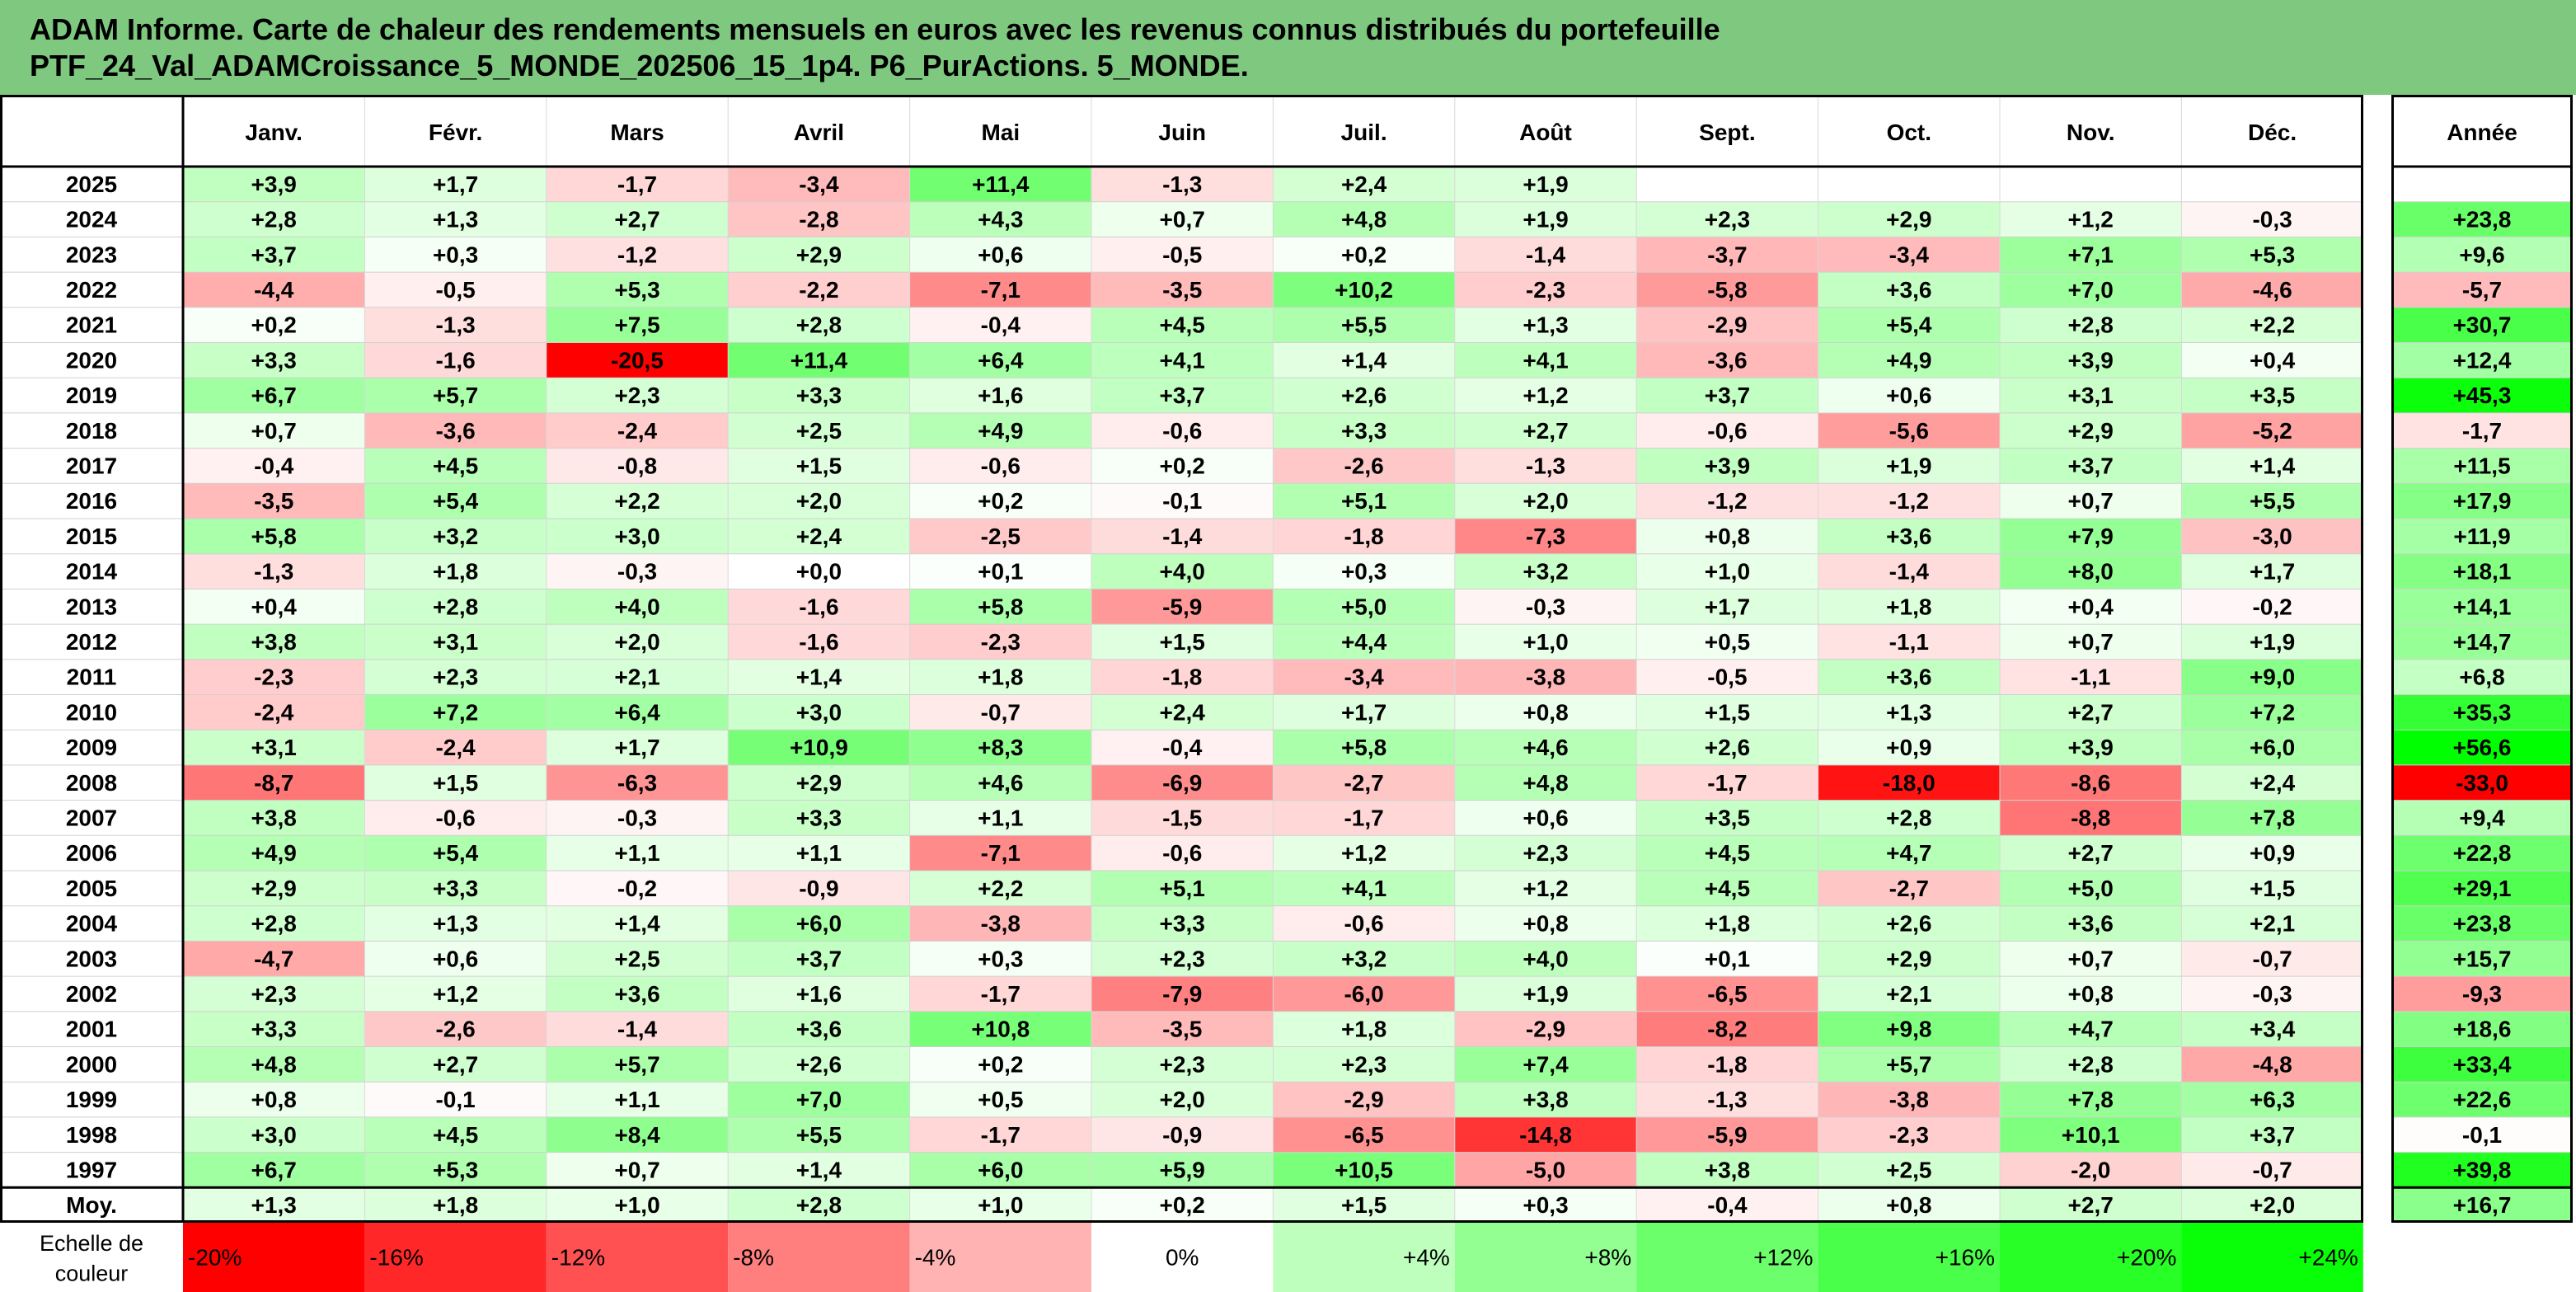 This screenshot has width=2576, height=1292. Describe the element at coordinates (2483, 888) in the screenshot. I see `annual-value: +29,1` at that location.